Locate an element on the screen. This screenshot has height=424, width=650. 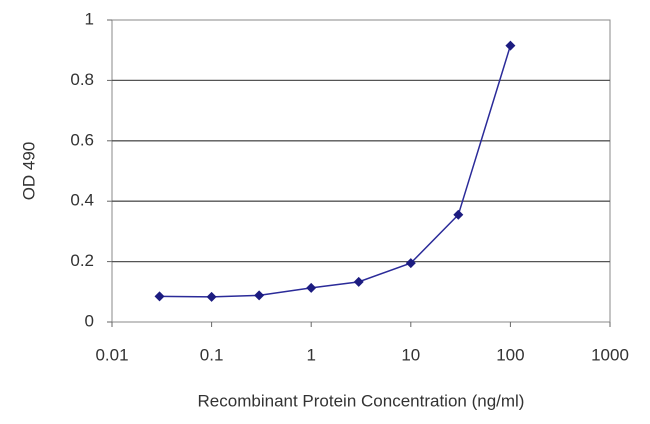
y-tick-label: 1 is located at coordinates (89, 18).